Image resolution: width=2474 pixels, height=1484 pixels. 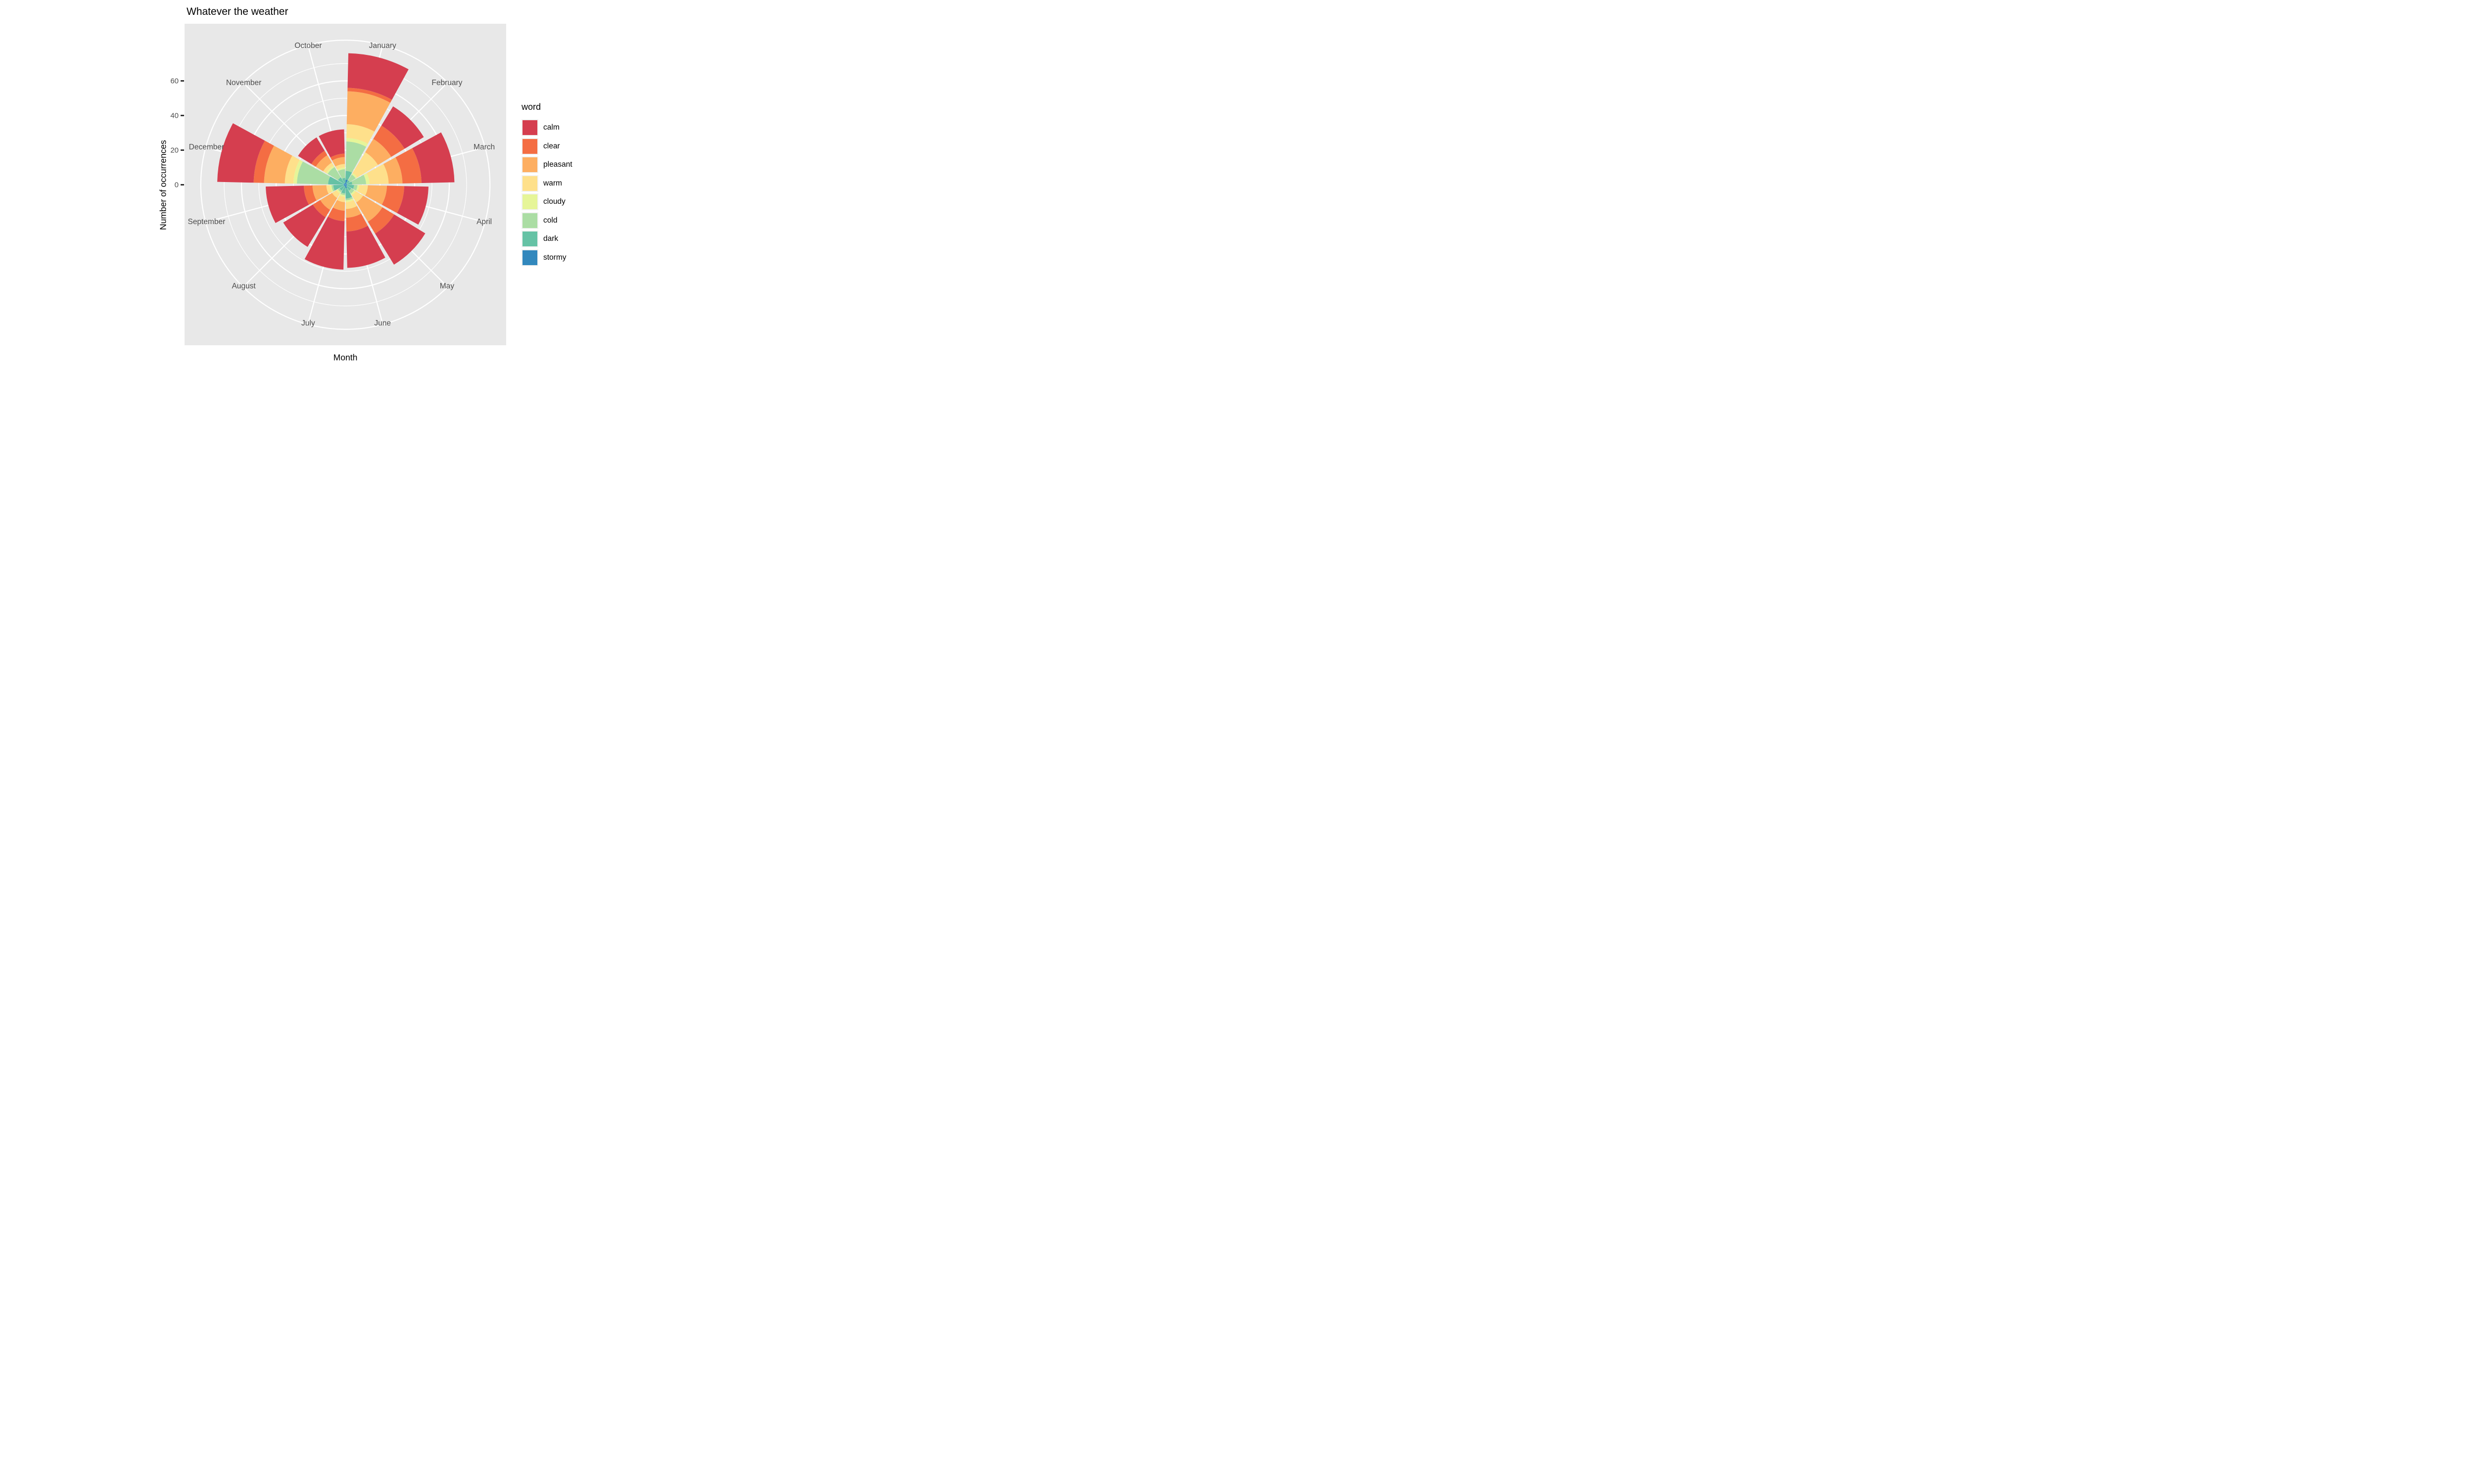 I want to click on legend-item-cloudy: cloudy, so click(x=547, y=201).